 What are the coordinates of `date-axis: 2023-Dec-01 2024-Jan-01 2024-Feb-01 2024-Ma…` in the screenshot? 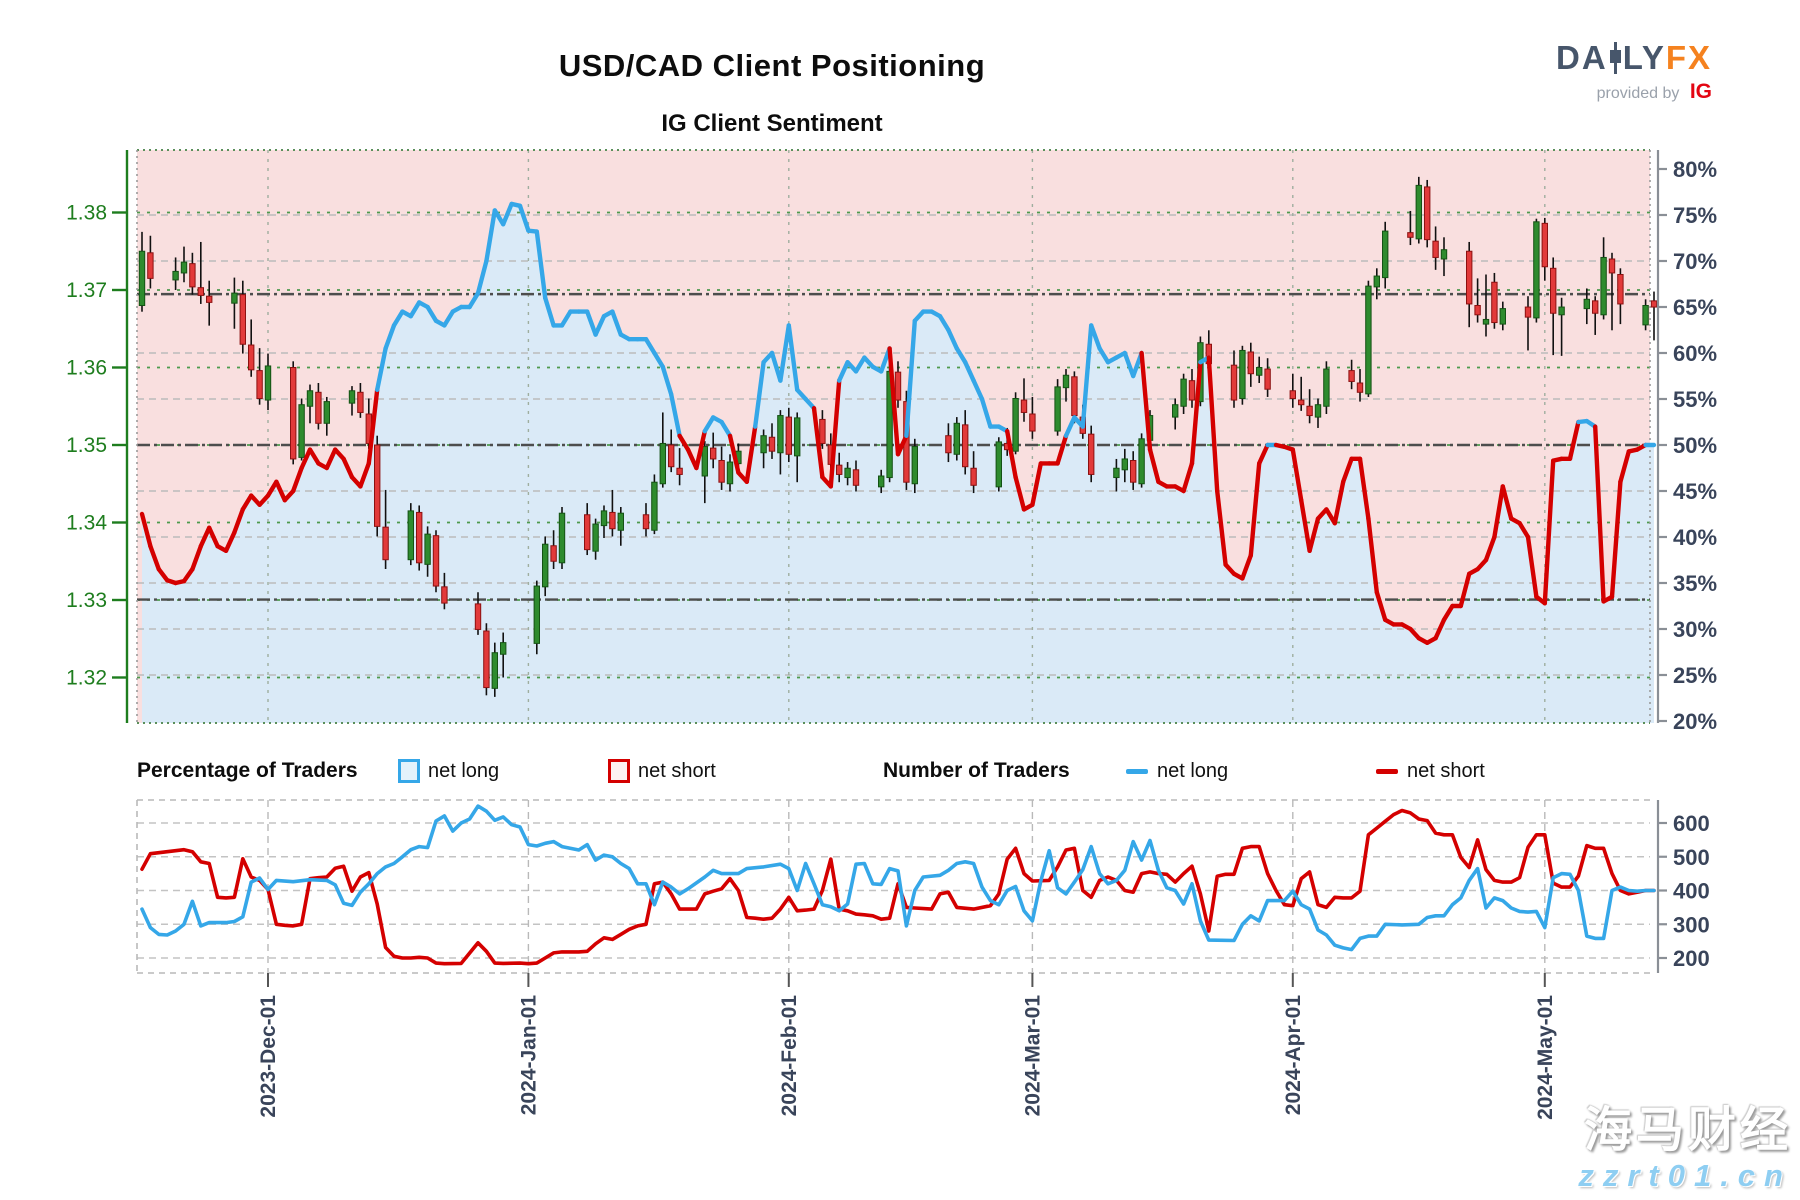 It's located at (907, 1046).